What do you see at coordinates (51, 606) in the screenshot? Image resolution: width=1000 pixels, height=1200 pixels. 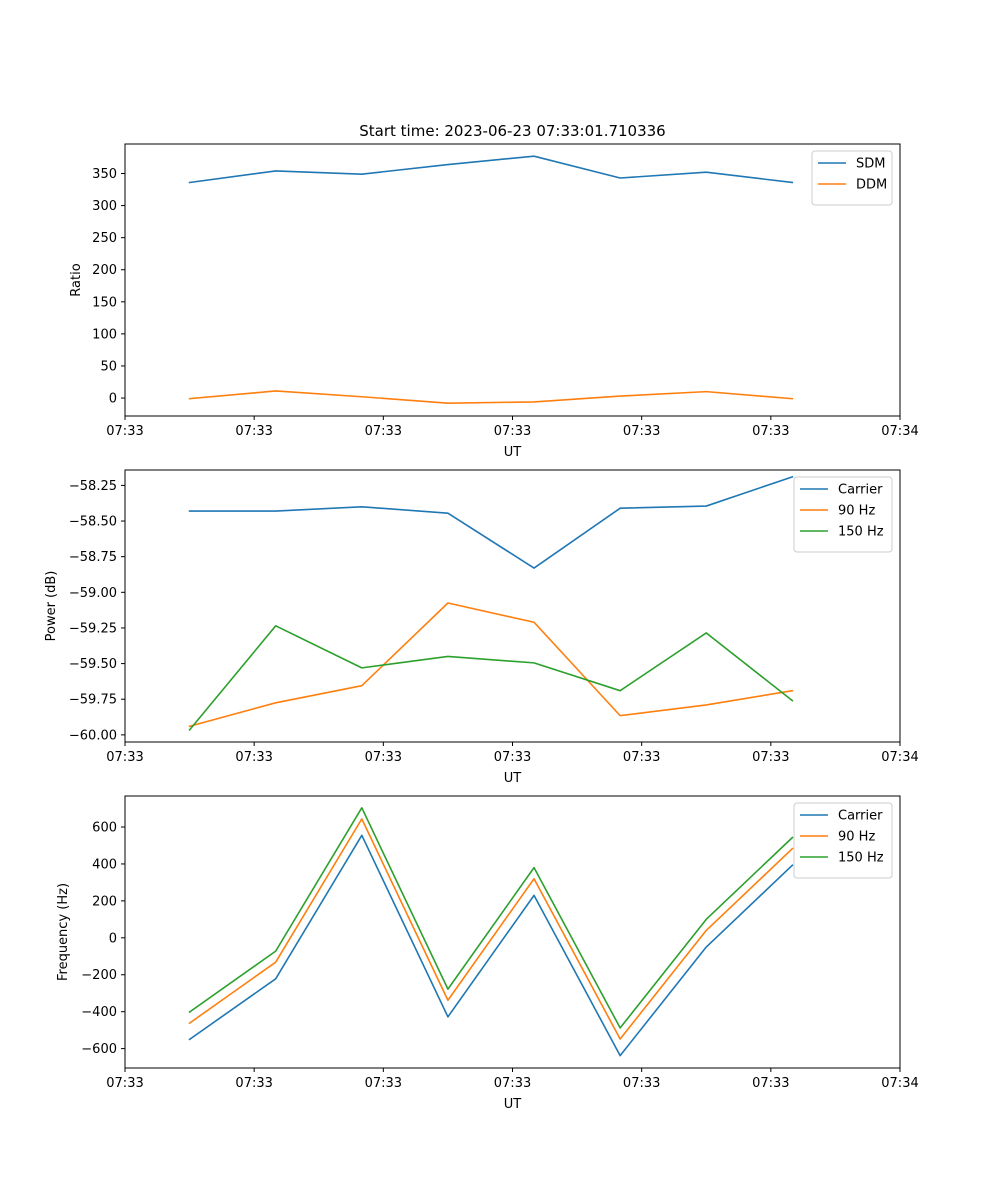 I see `y-axis-label: Power (dB)` at bounding box center [51, 606].